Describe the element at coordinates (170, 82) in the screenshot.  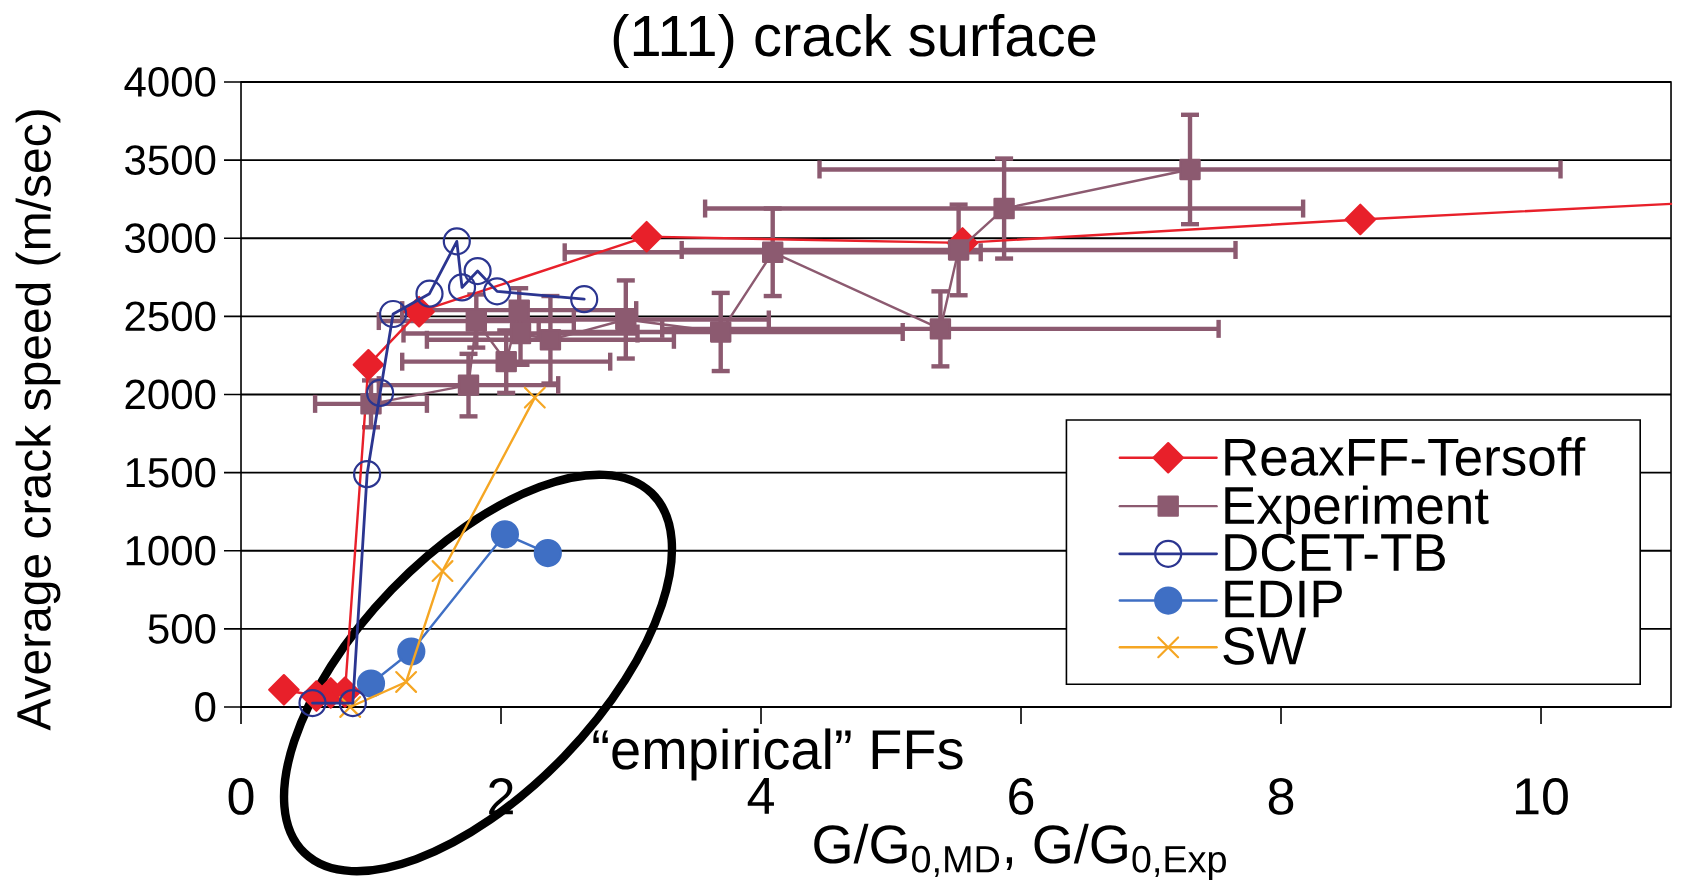
I see `y-tick-label: 4000` at that location.